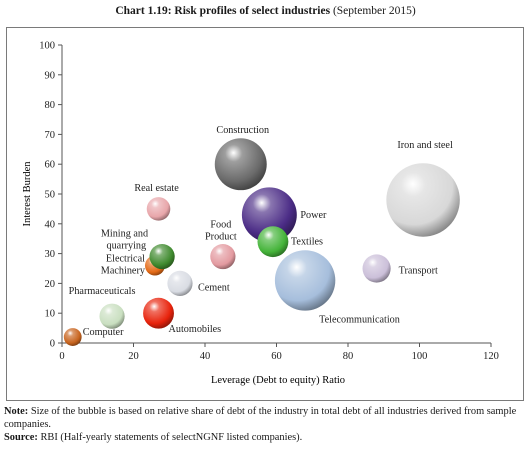  What do you see at coordinates (125, 259) in the screenshot?
I see `bubble-label: Electrical` at bounding box center [125, 259].